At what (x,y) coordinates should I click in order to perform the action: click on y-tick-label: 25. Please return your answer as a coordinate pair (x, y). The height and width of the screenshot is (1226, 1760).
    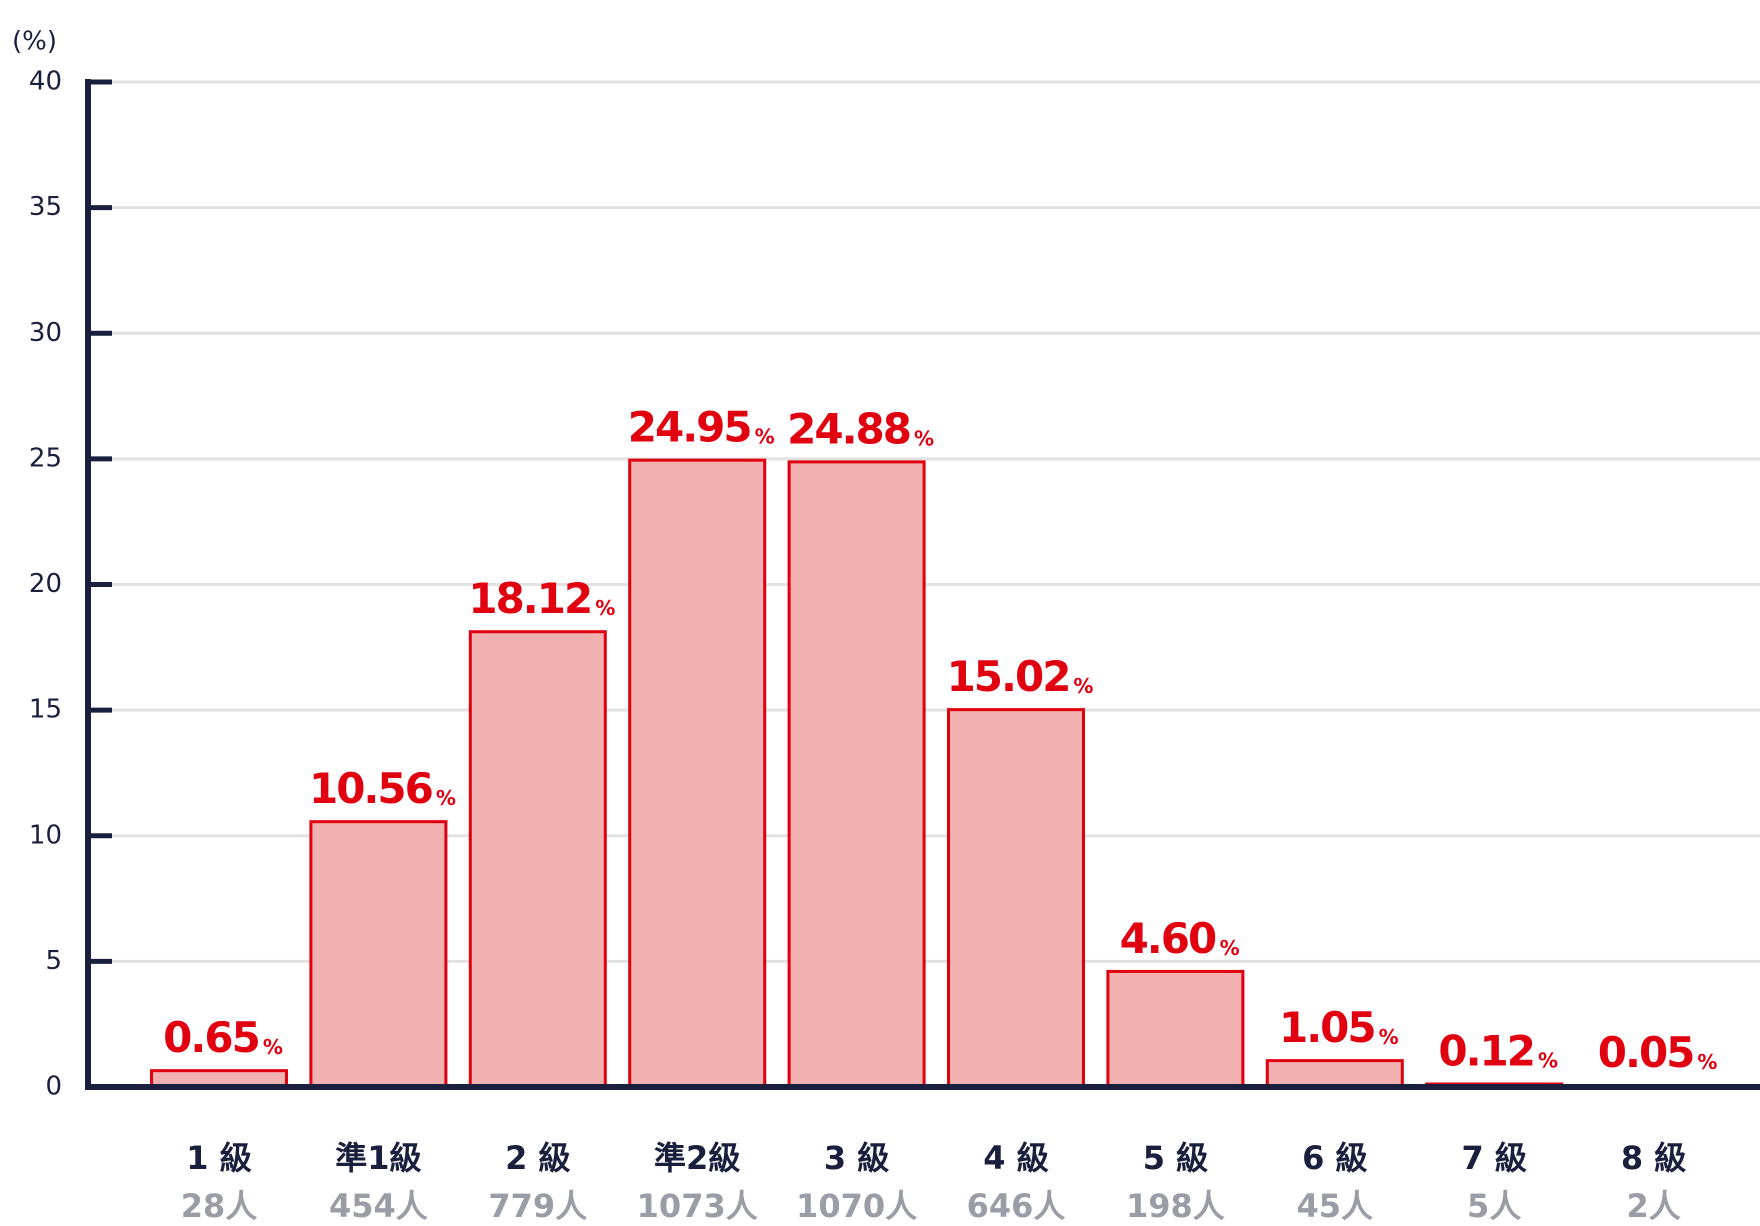
    Looking at the image, I should click on (45, 458).